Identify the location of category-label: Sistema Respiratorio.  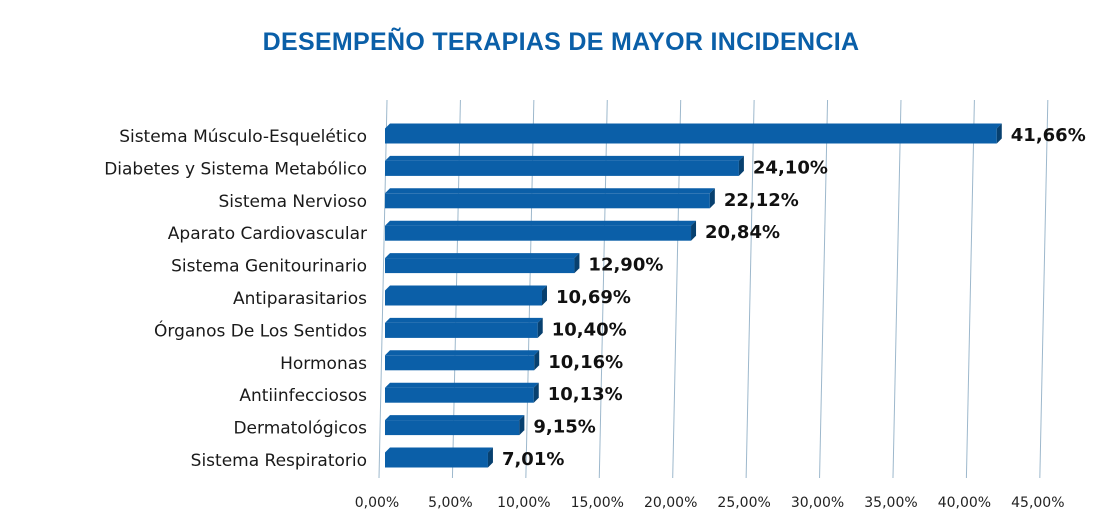
(279, 461).